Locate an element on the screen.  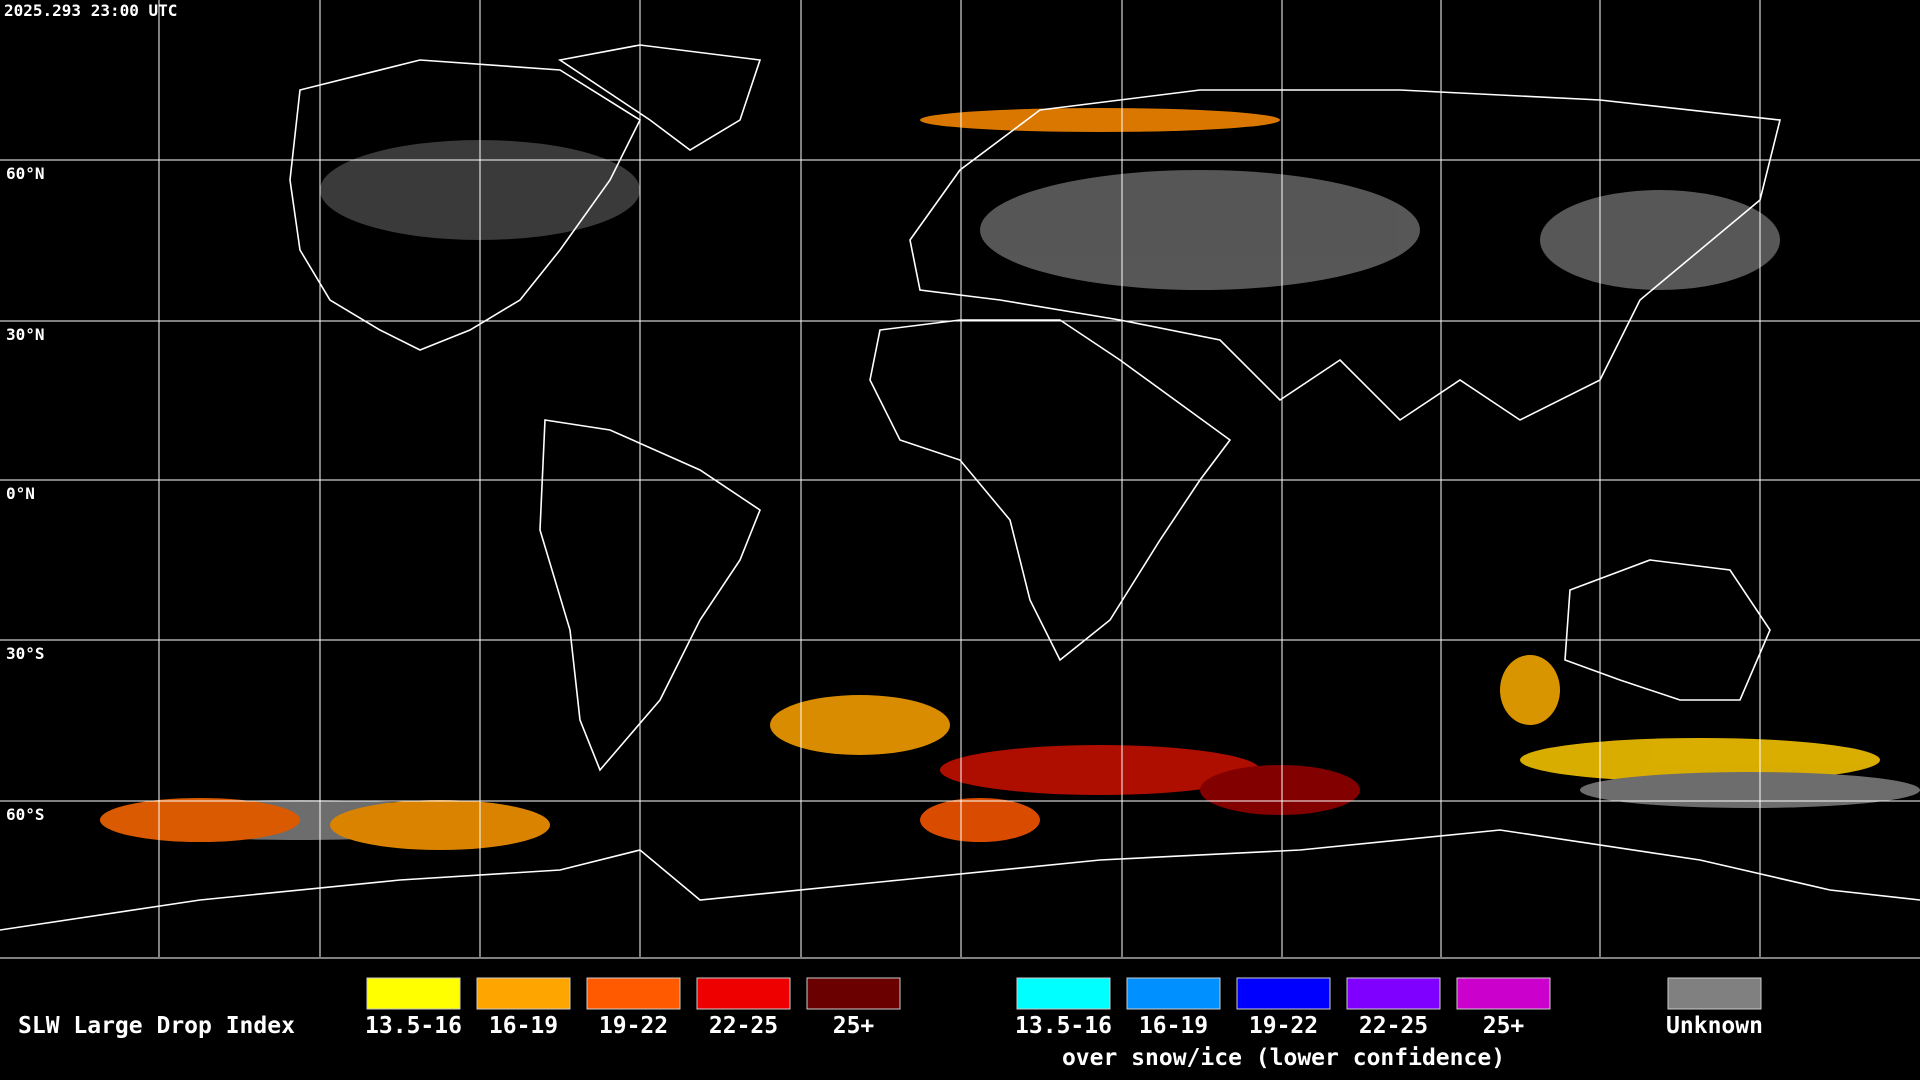
south-america is located at coordinates (650, 595).